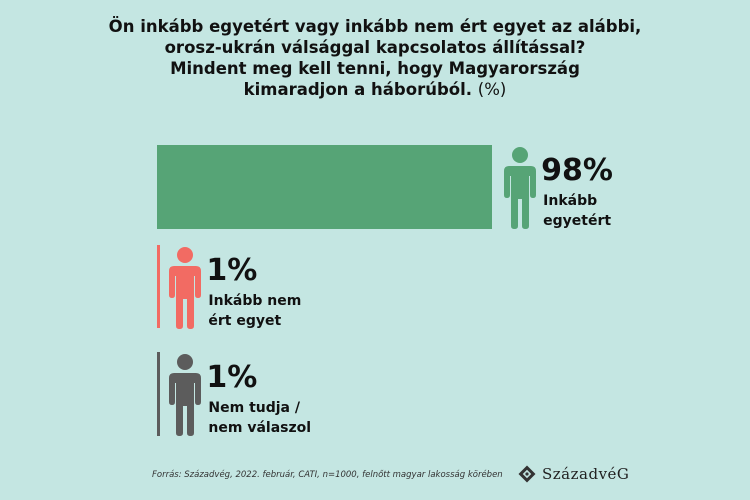 This screenshot has height=500, width=750. What do you see at coordinates (586, 474) in the screenshot?
I see `logo-text: SzázadvéG` at bounding box center [586, 474].